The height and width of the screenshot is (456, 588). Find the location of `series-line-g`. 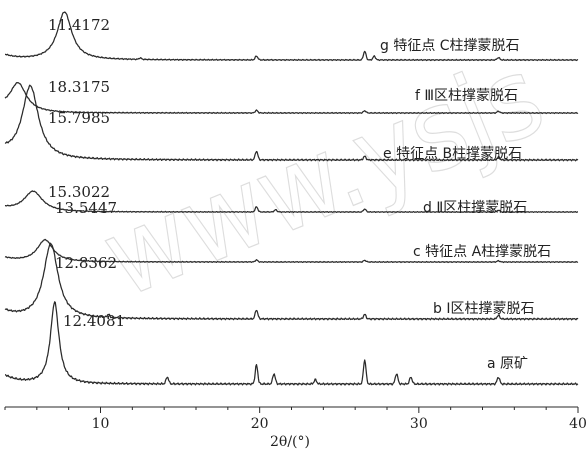

series-line-g is located at coordinates (291, 36).